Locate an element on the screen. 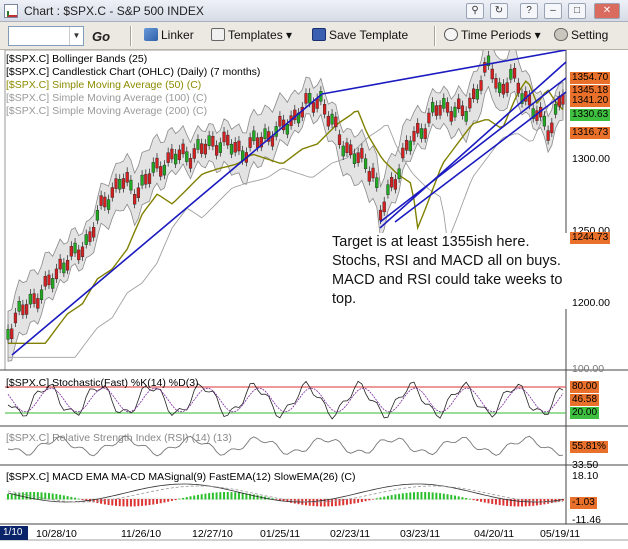  date-axis-label: 01/25/11 is located at coordinates (280, 534).